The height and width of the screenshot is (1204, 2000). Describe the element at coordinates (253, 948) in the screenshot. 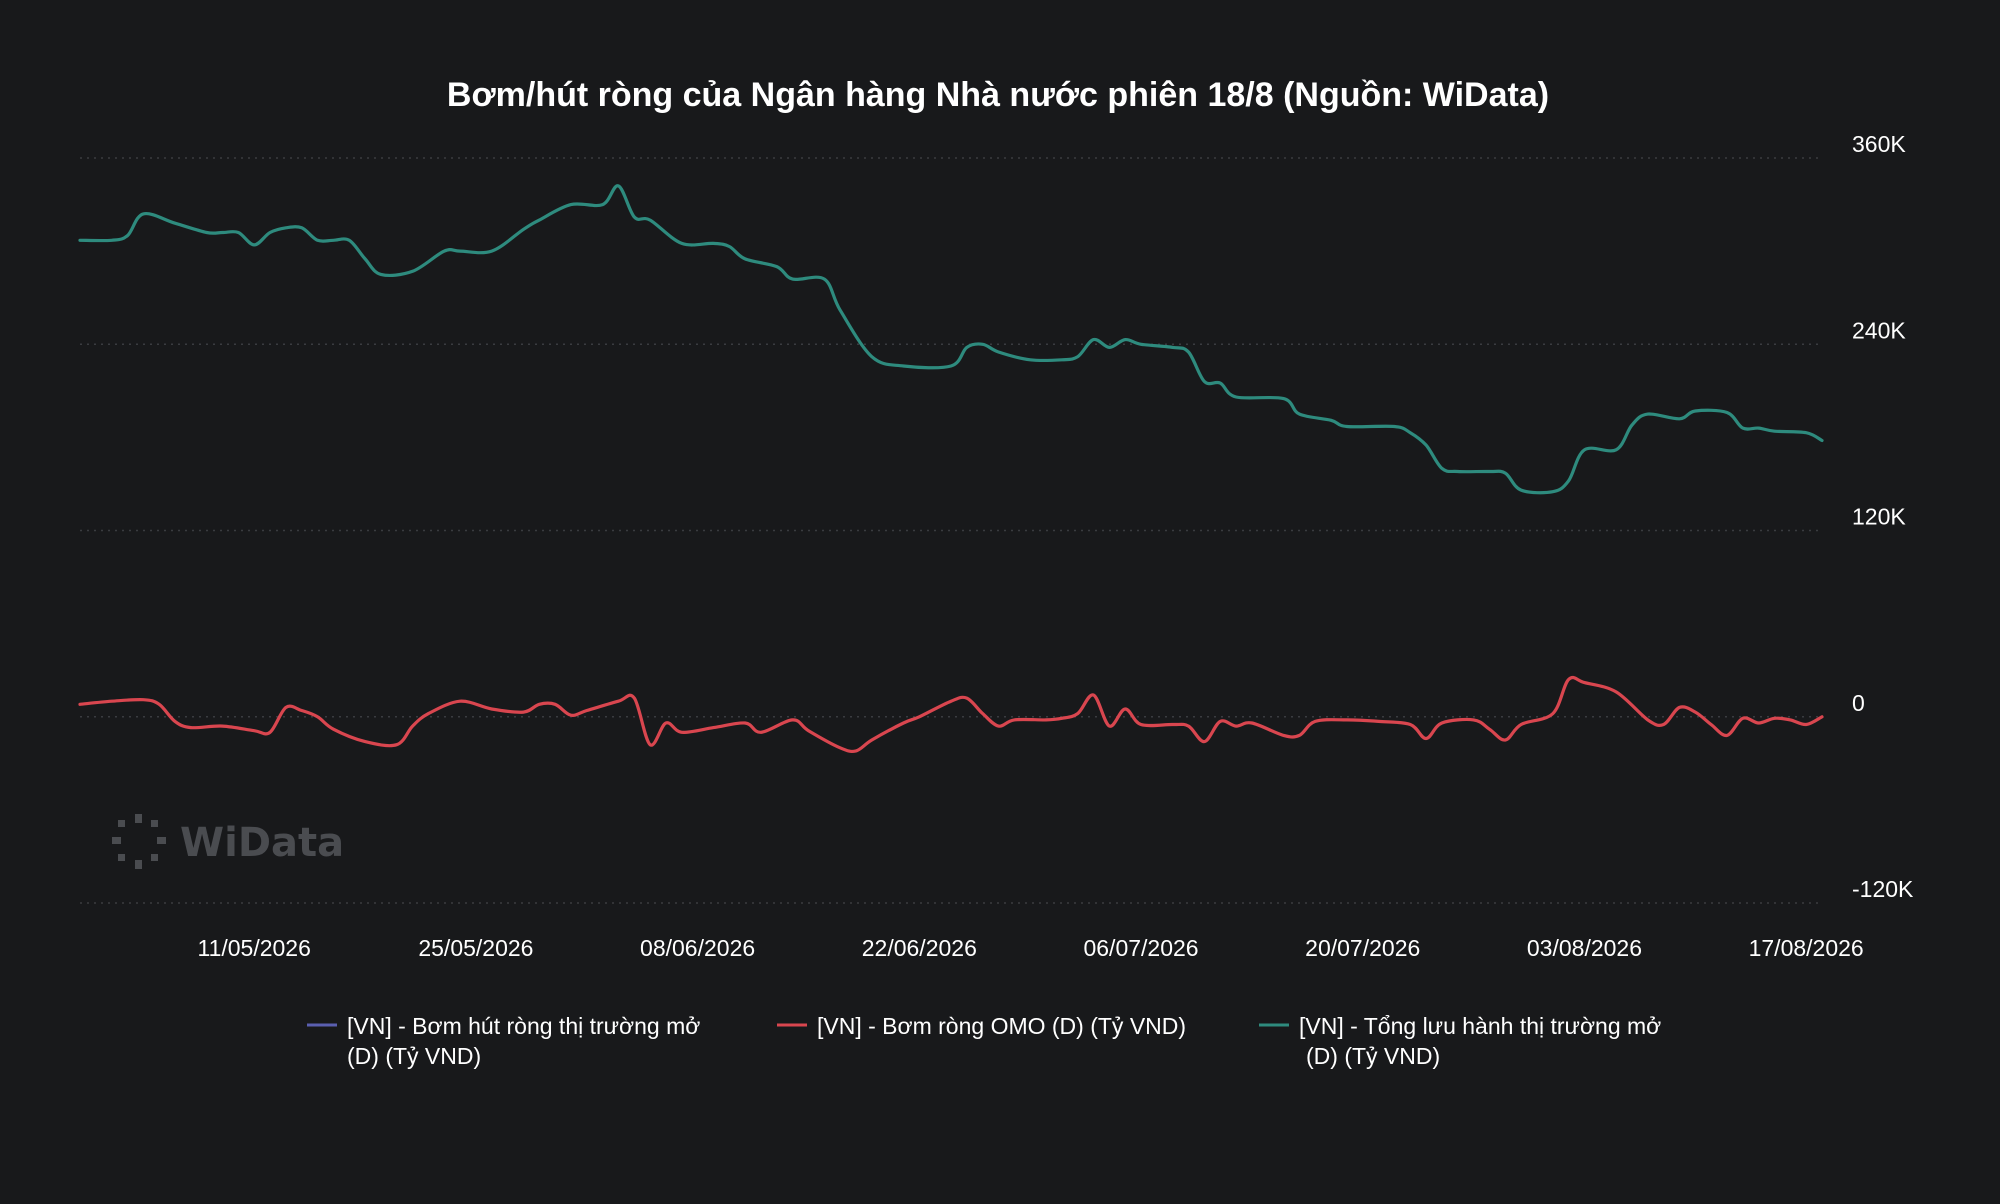

I see `x-tick-label: 11/05/2026` at that location.